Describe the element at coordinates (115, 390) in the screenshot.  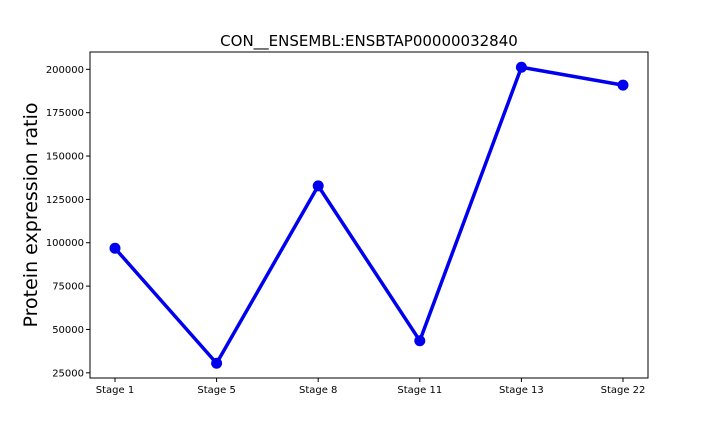
I see `x-tick-label: Stage 1` at that location.